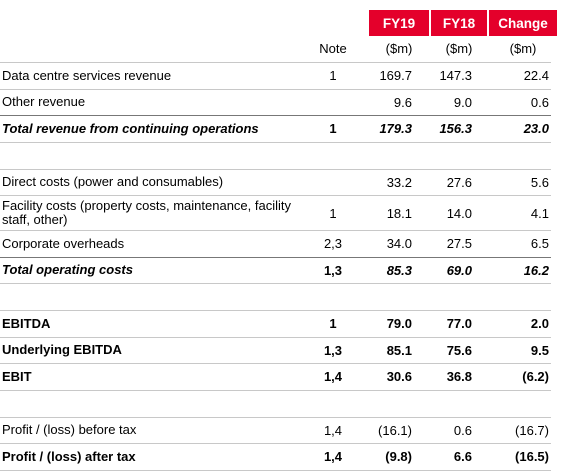 Image resolution: width=561 pixels, height=474 pixels. What do you see at coordinates (399, 270) in the screenshot?
I see `fy19-cell: 85.3` at bounding box center [399, 270].